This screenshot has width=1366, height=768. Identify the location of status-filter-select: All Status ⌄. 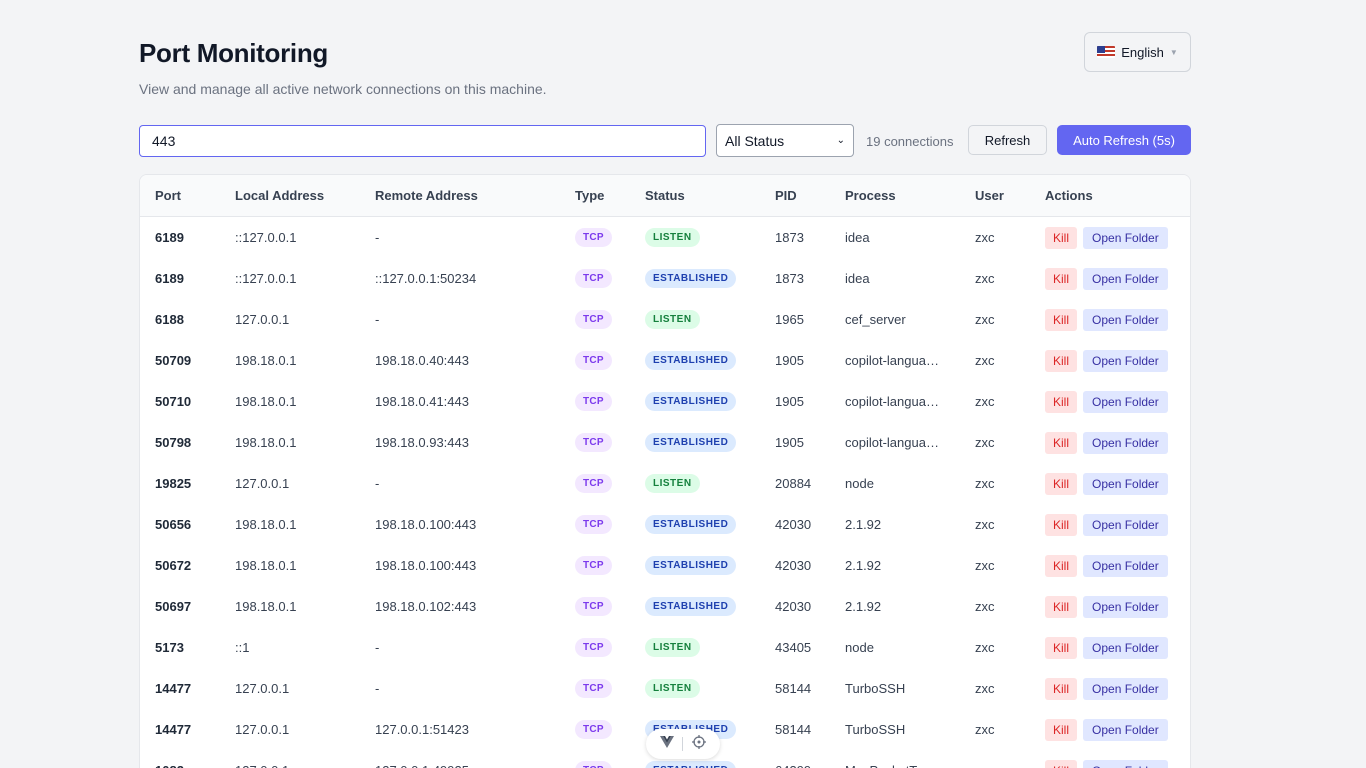
(785, 140).